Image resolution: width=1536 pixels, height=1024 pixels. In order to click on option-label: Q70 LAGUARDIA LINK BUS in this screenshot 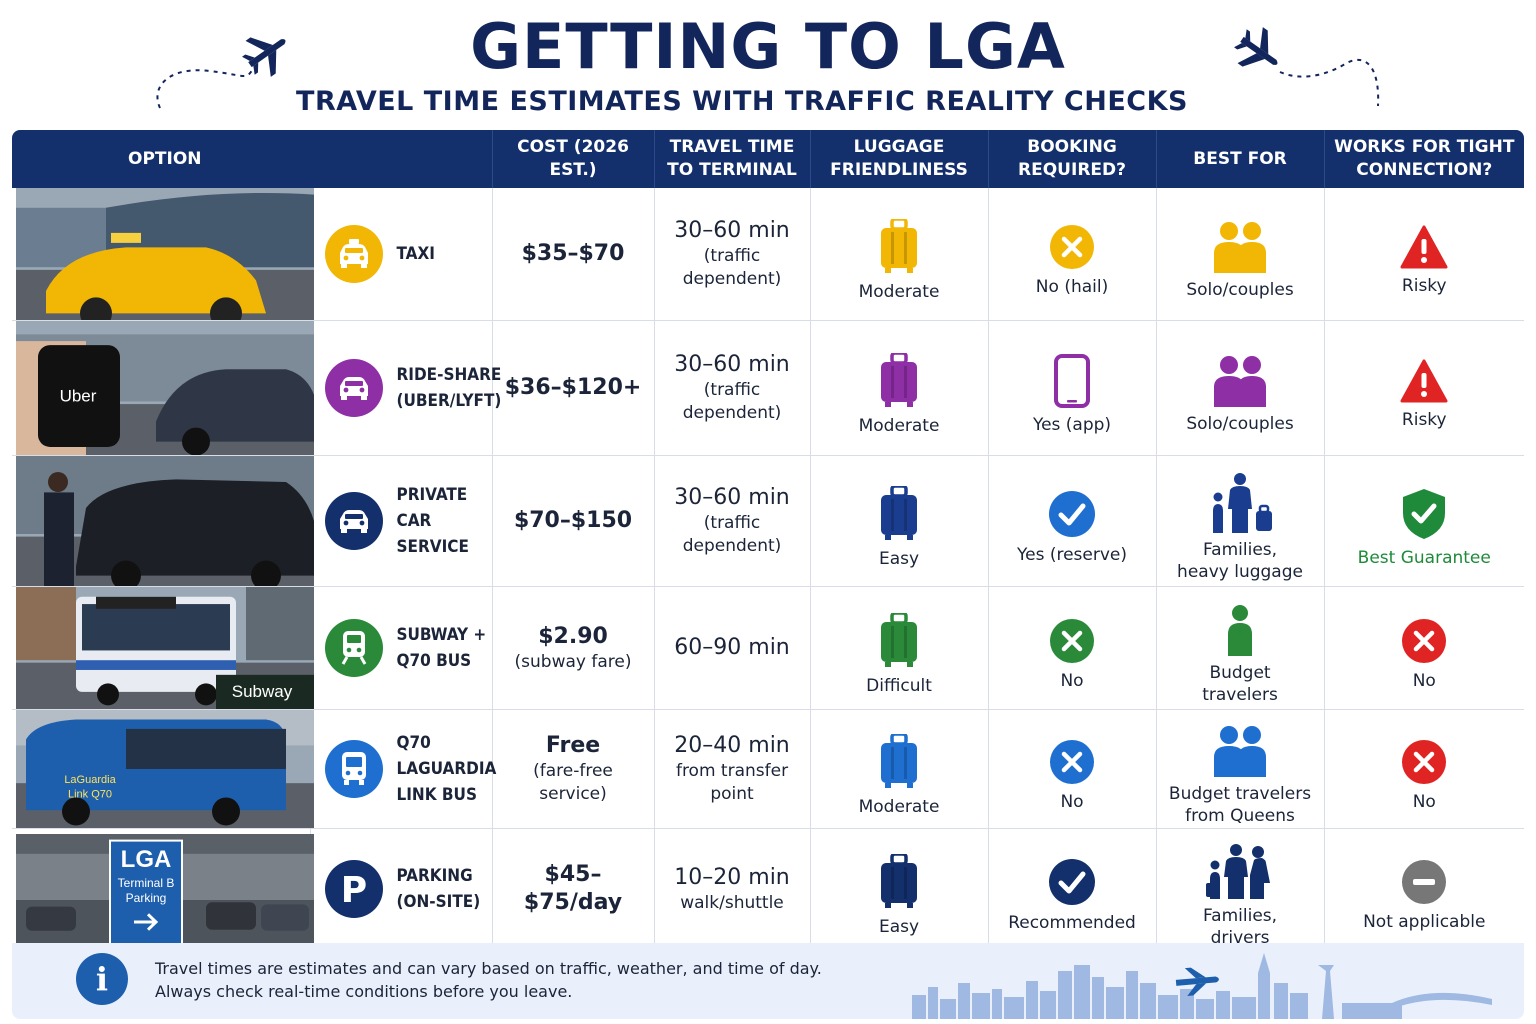, I will do `click(446, 769)`.